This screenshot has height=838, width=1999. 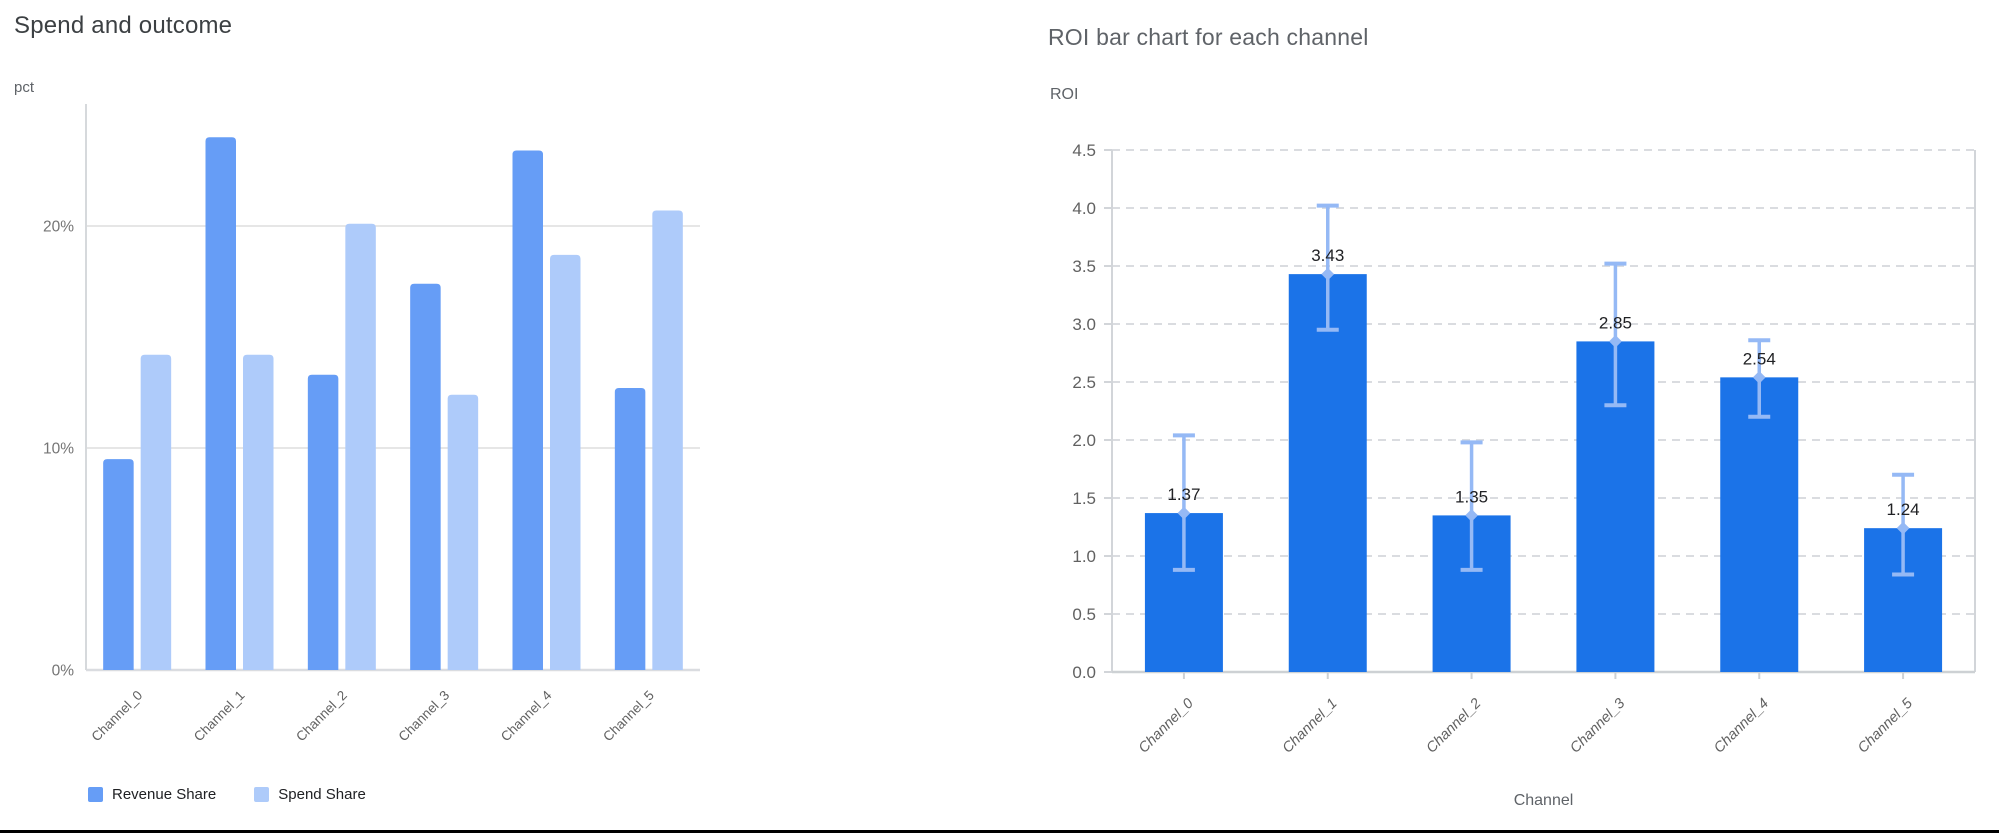 What do you see at coordinates (1615, 322) in the screenshot?
I see `value-label: 2.85` at bounding box center [1615, 322].